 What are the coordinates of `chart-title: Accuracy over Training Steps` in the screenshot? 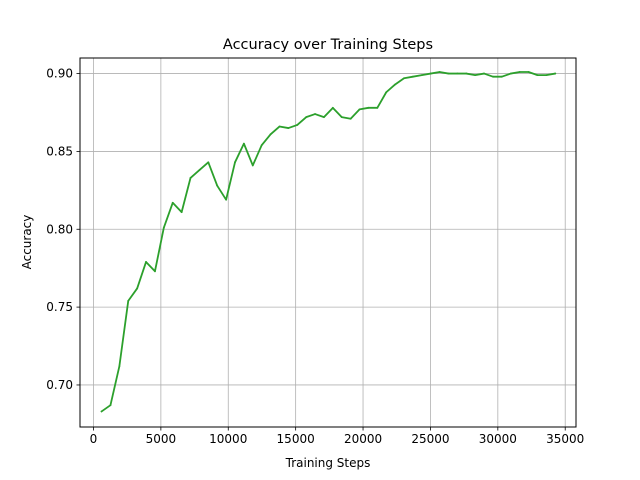 It's located at (328, 45).